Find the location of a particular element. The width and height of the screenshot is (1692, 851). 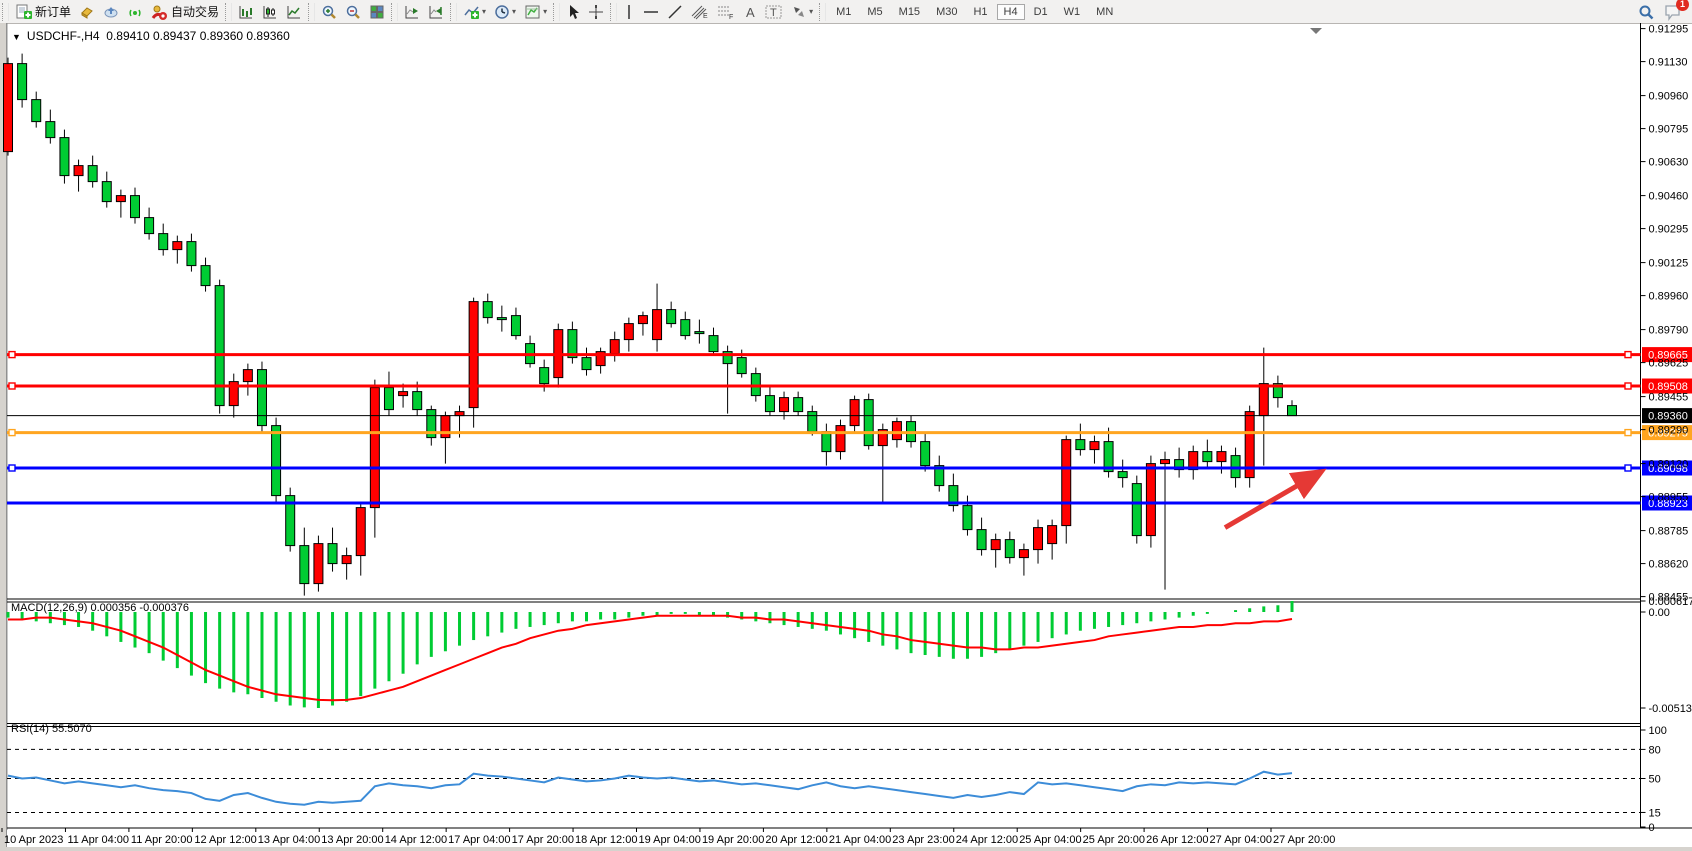

svg-text: 13 Apr 20:00 is located at coordinates (352, 840).